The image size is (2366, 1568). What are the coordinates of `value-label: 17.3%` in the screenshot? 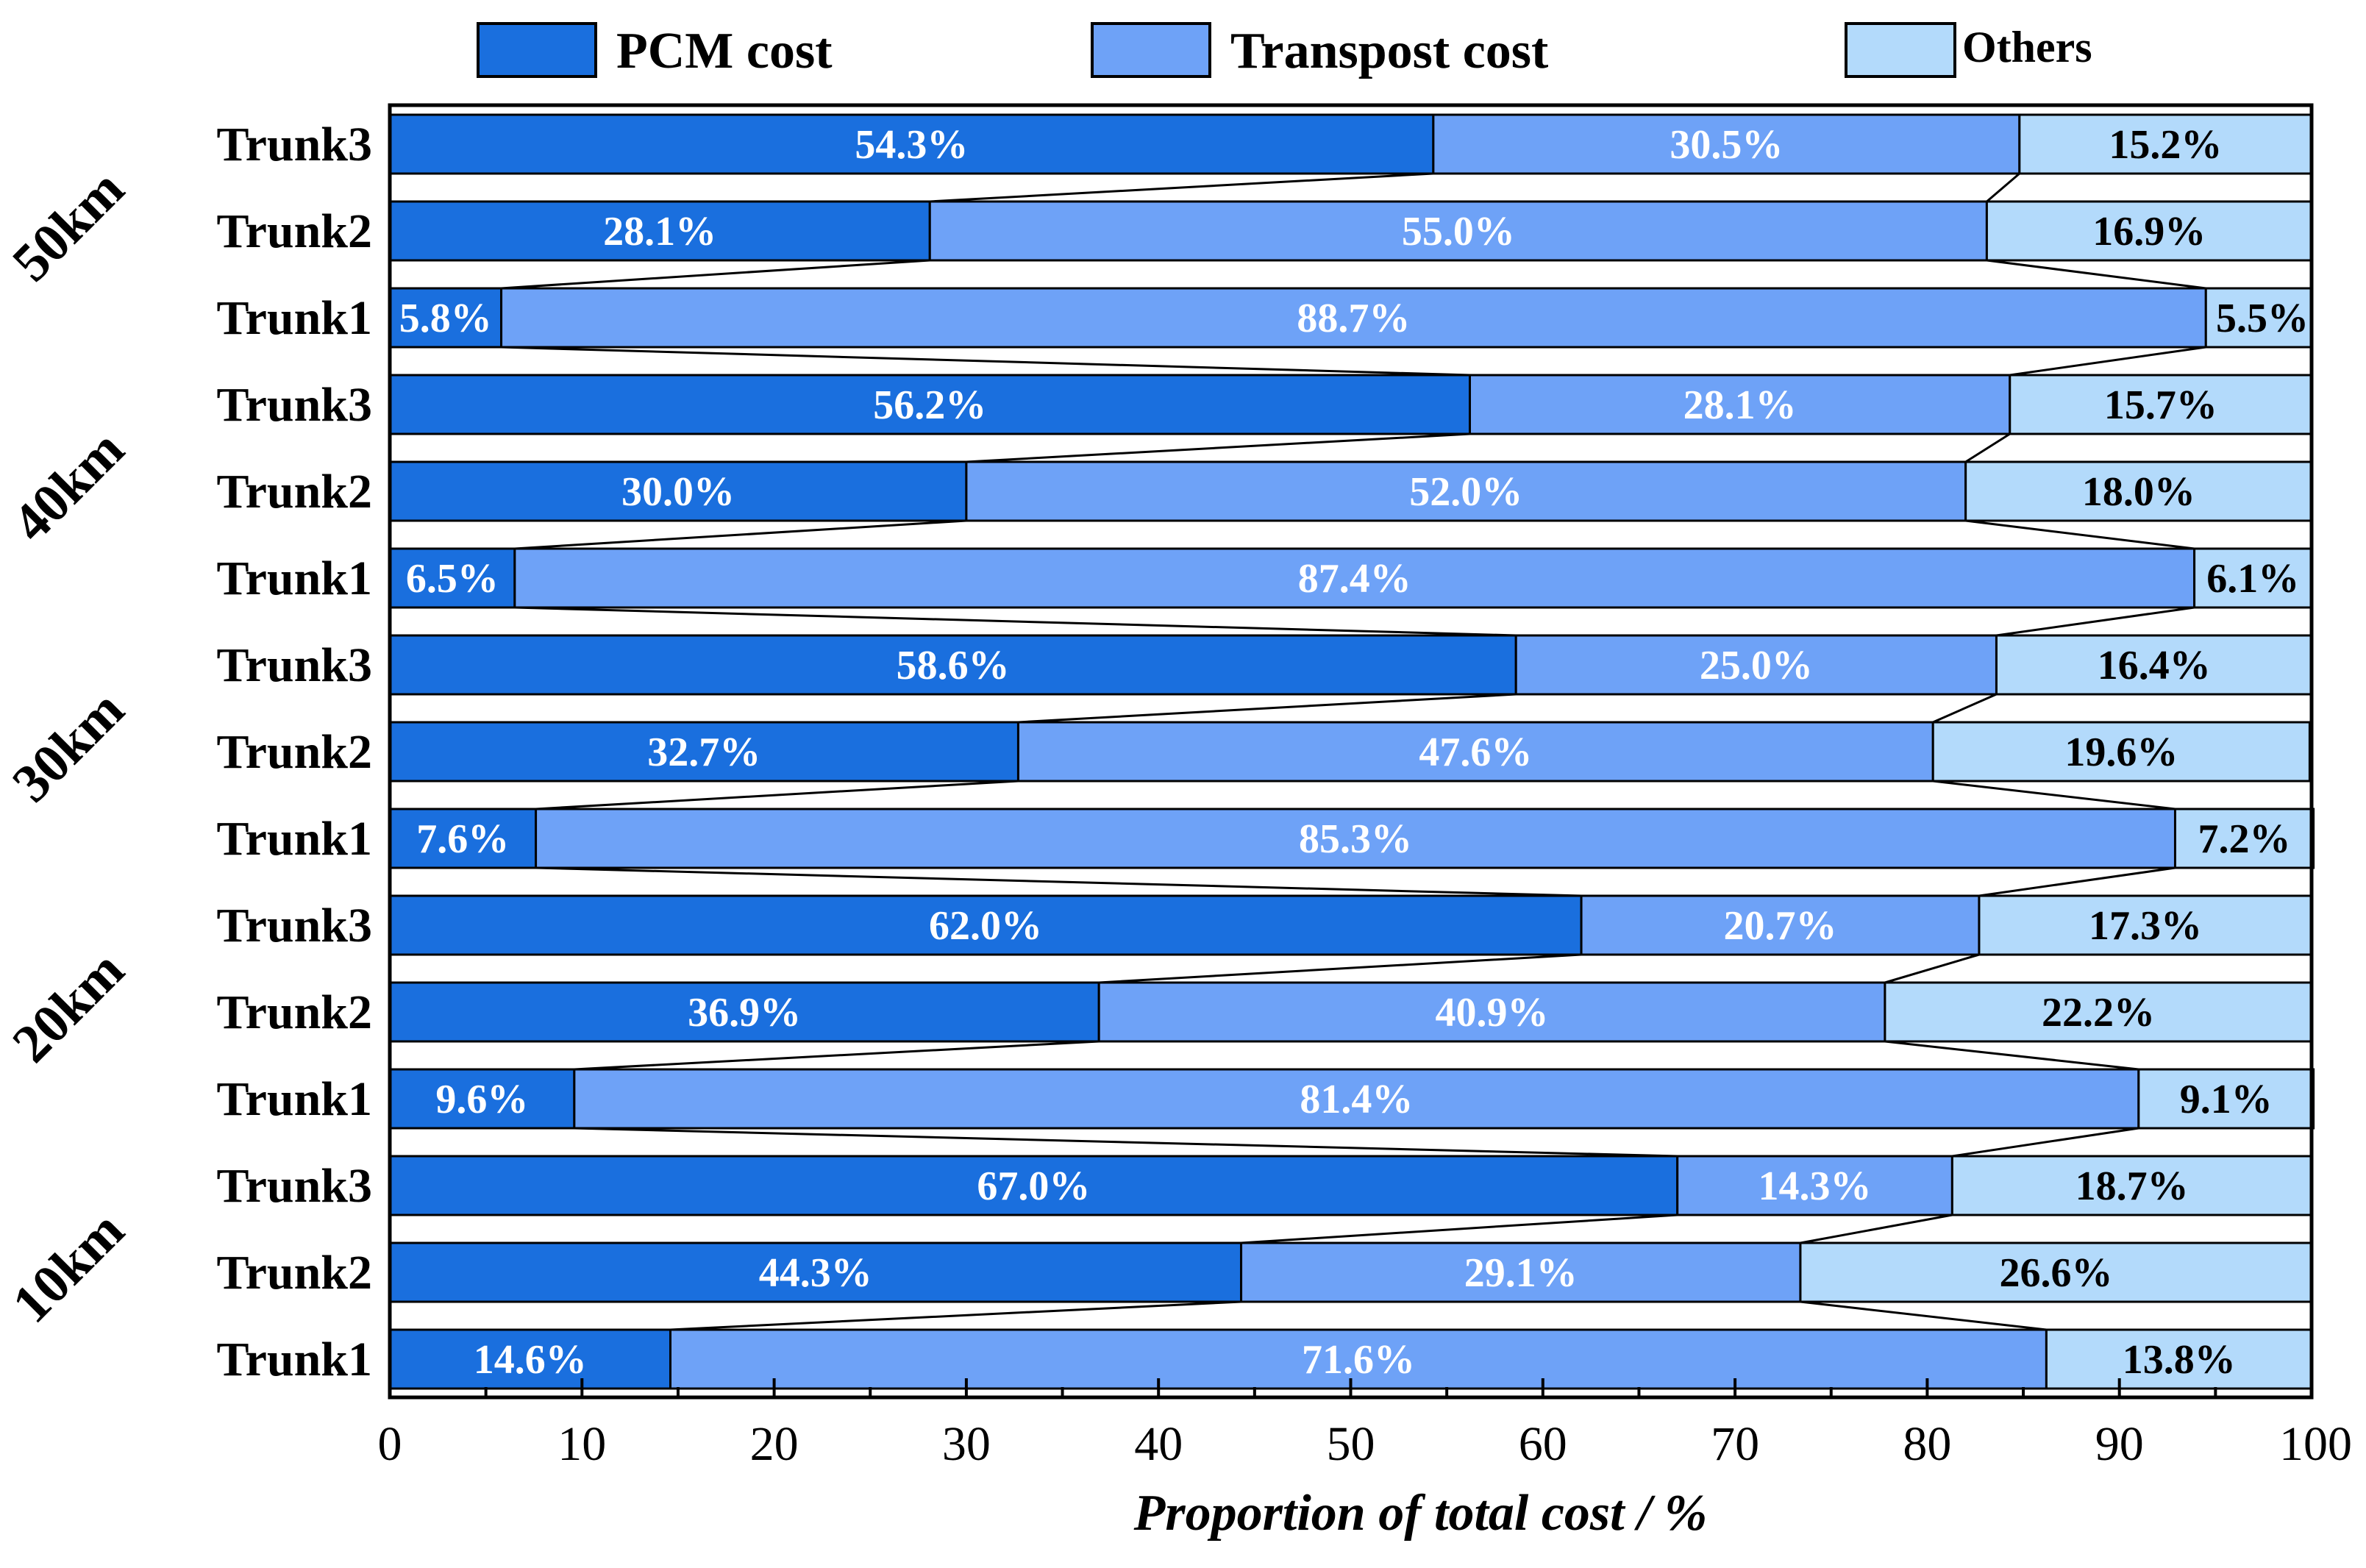 It's located at (2145, 926).